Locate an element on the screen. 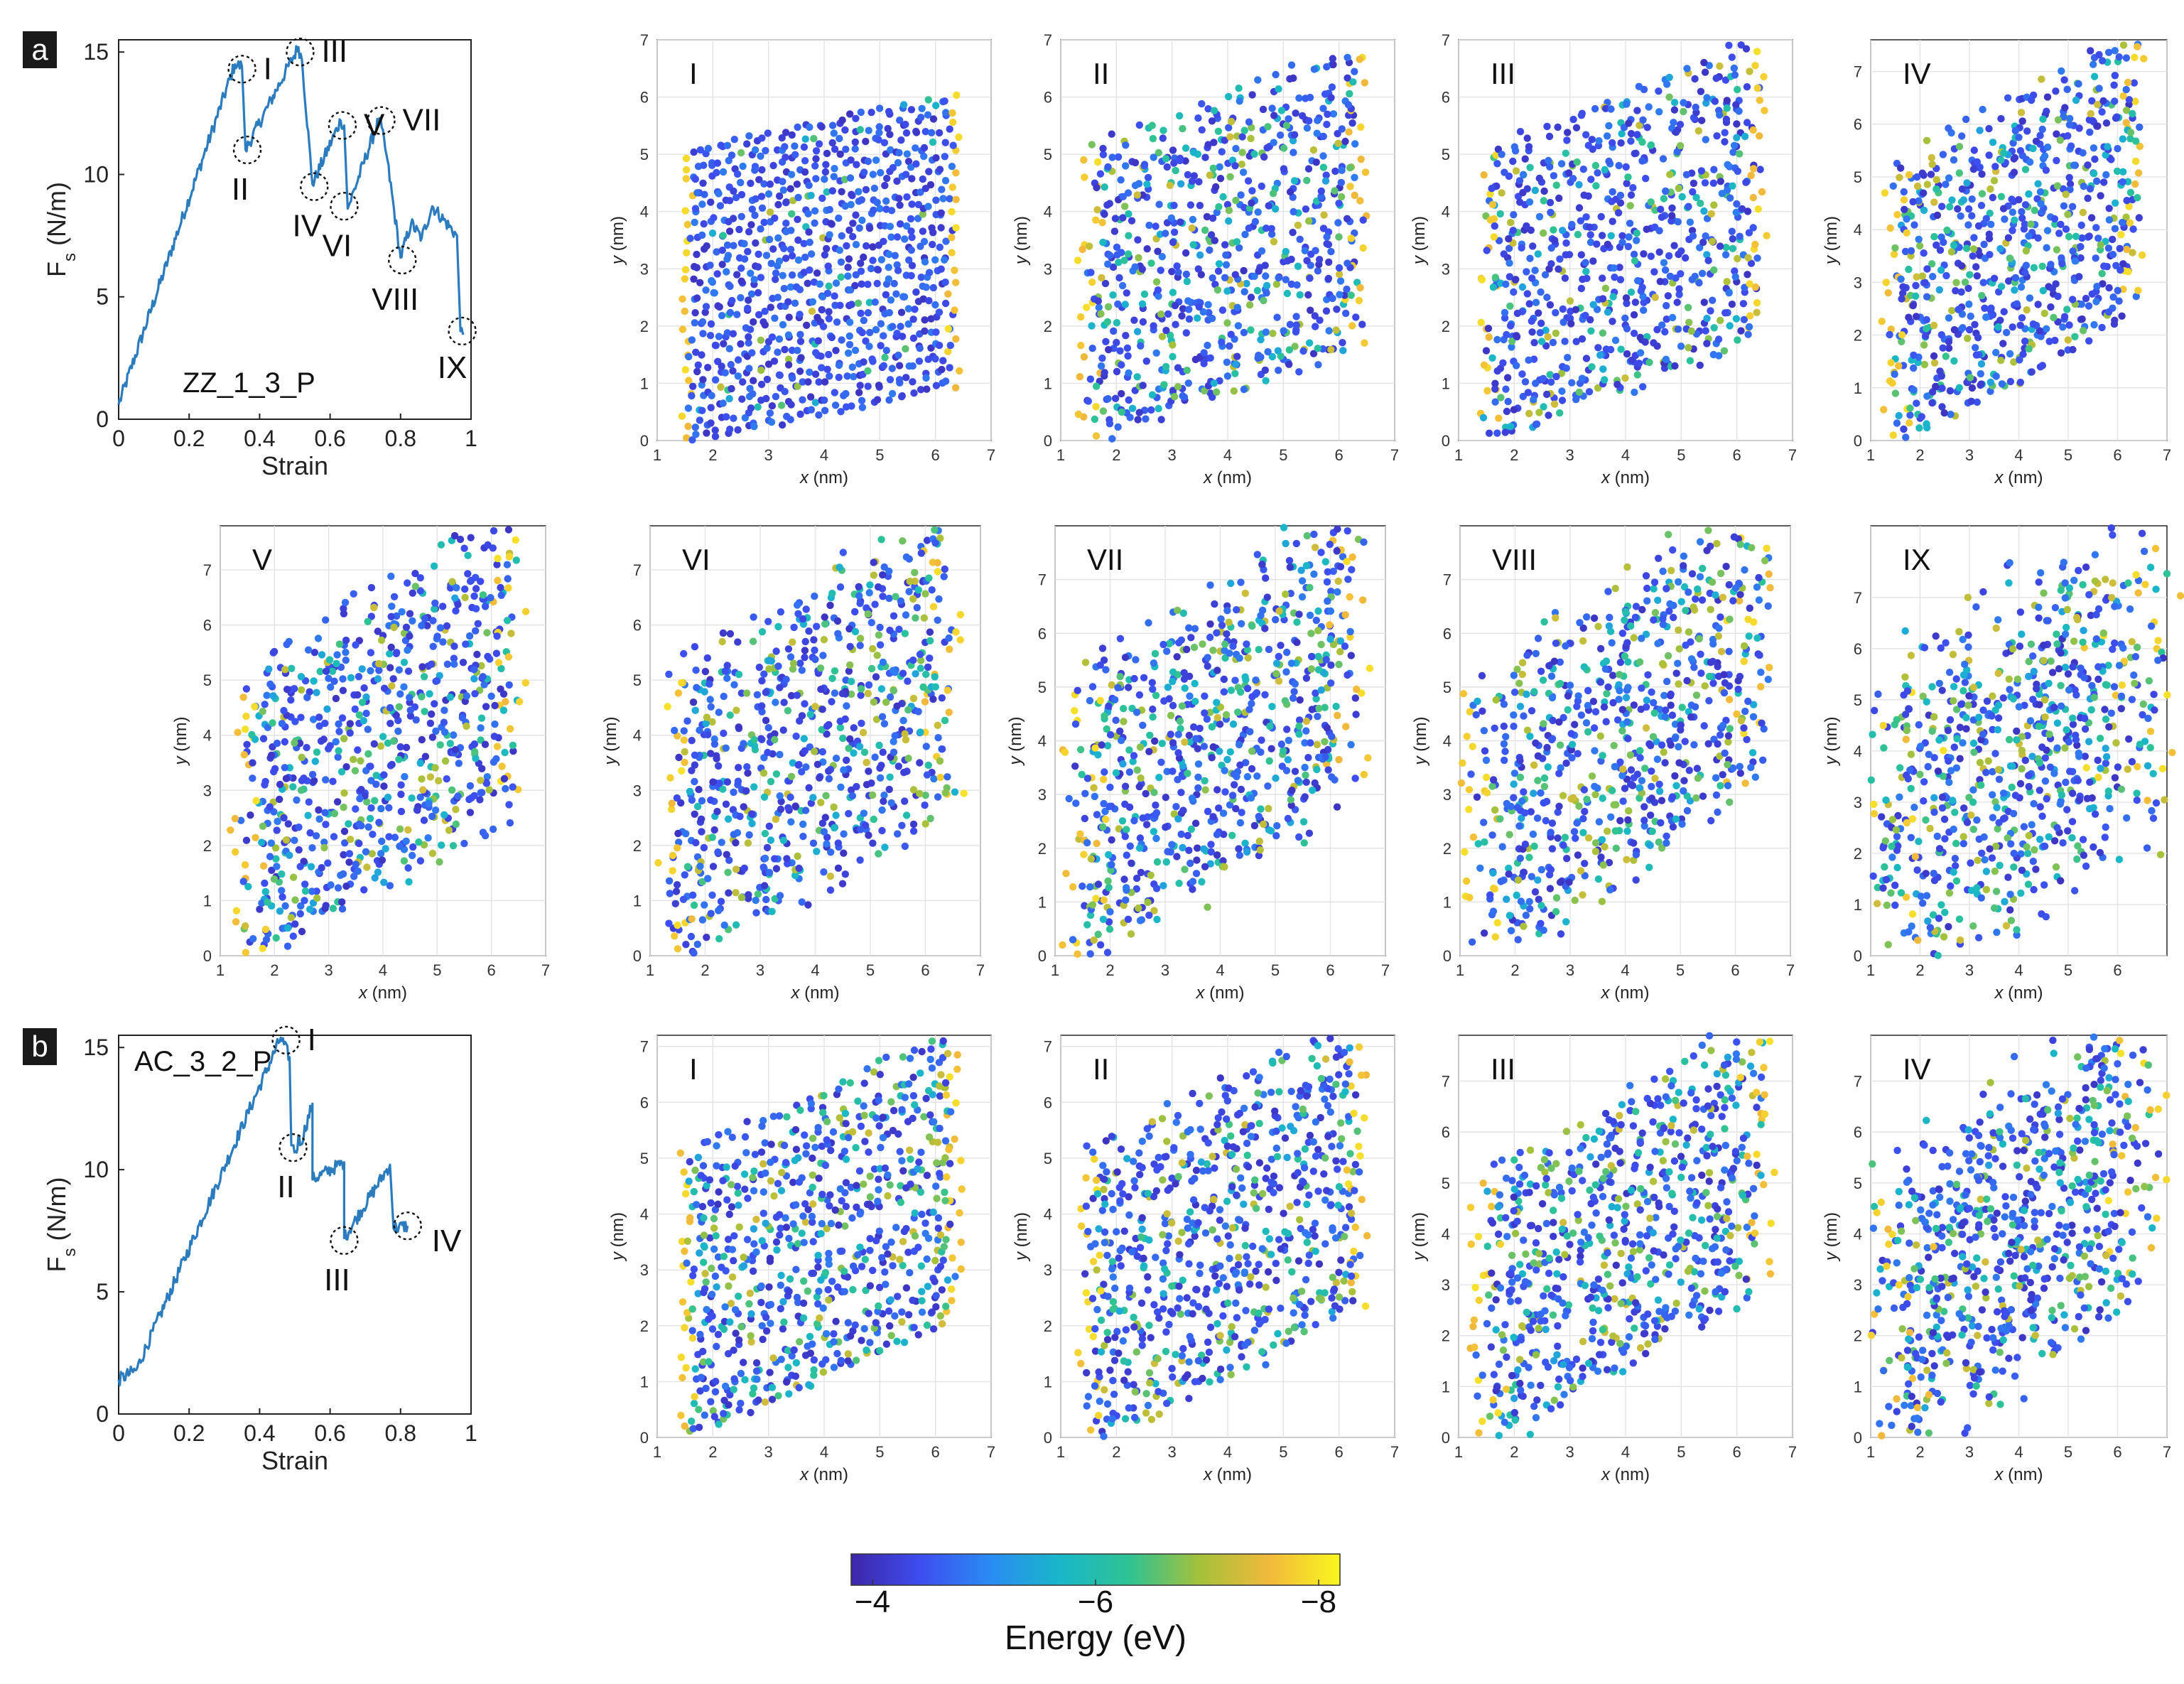 This screenshot has width=2184, height=1684. y-tick-label: 3 is located at coordinates (644, 269).